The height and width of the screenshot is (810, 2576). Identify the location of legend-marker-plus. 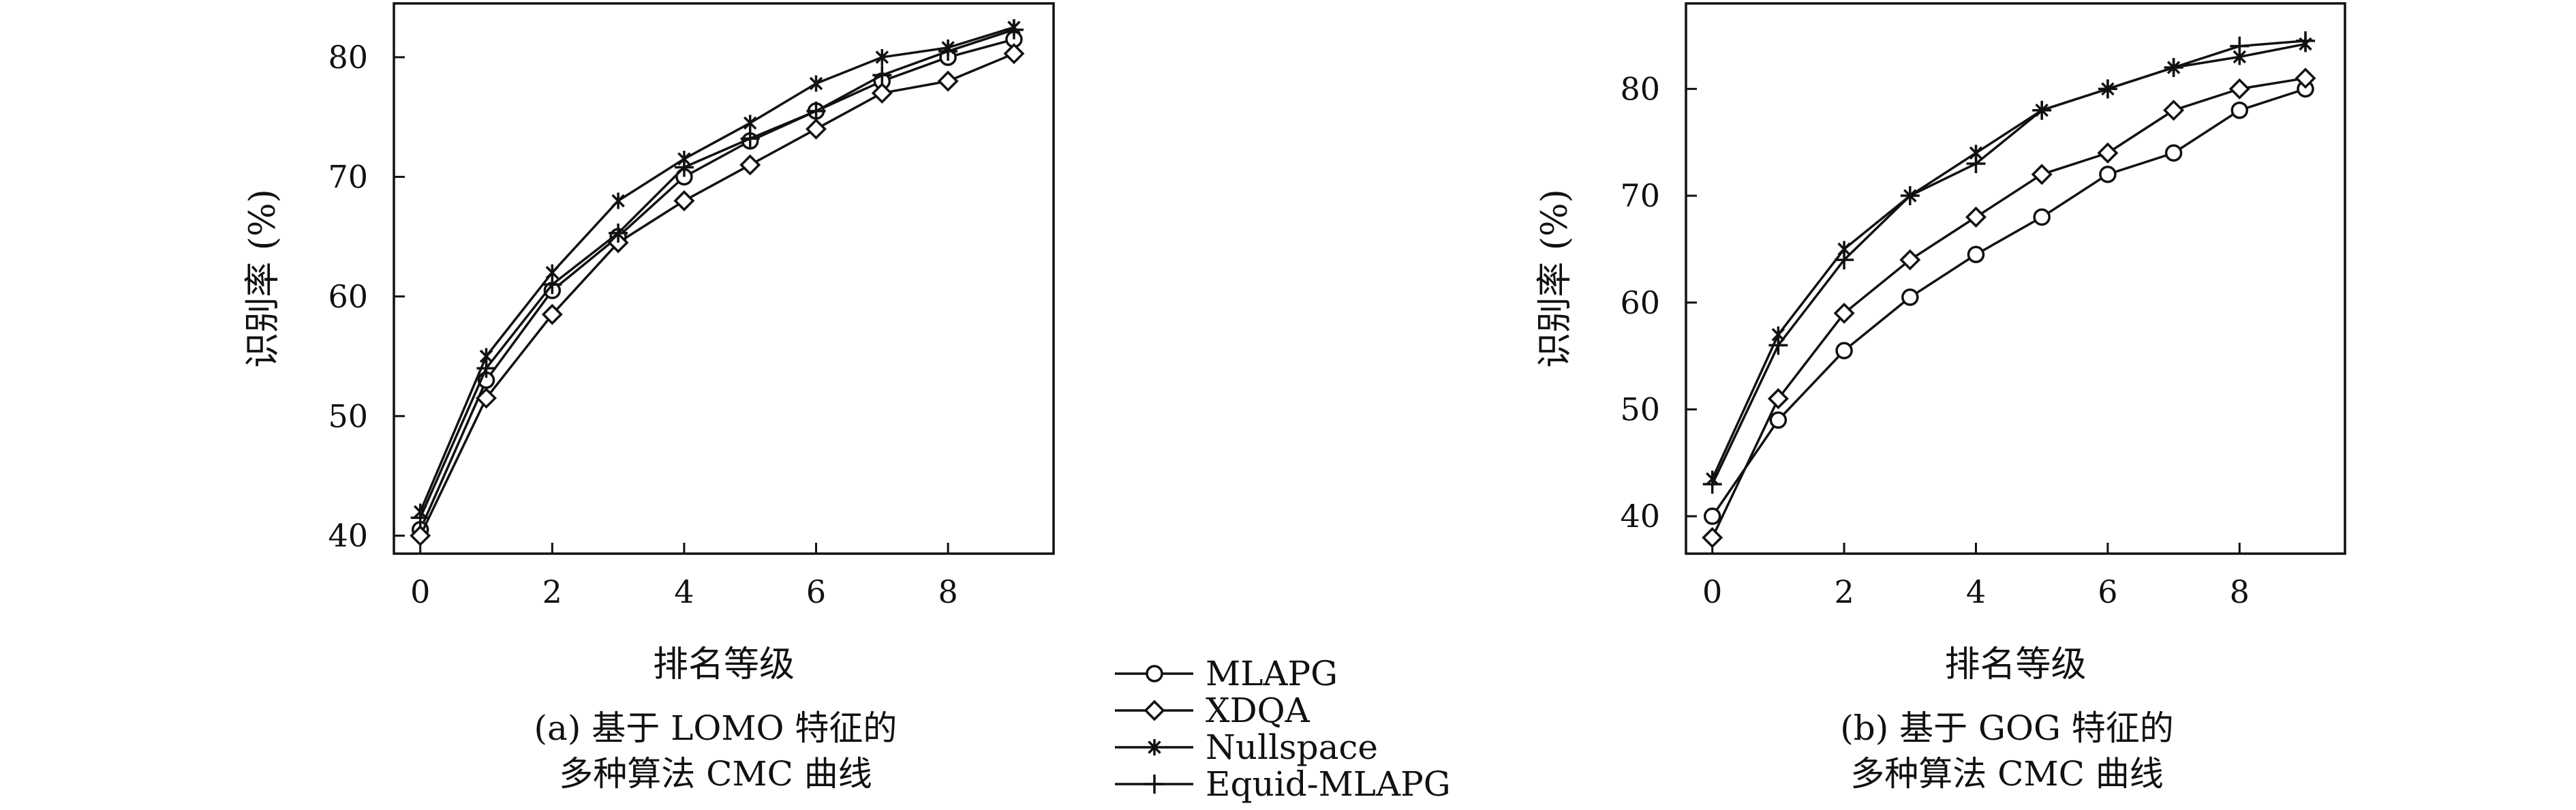
(1154, 784).